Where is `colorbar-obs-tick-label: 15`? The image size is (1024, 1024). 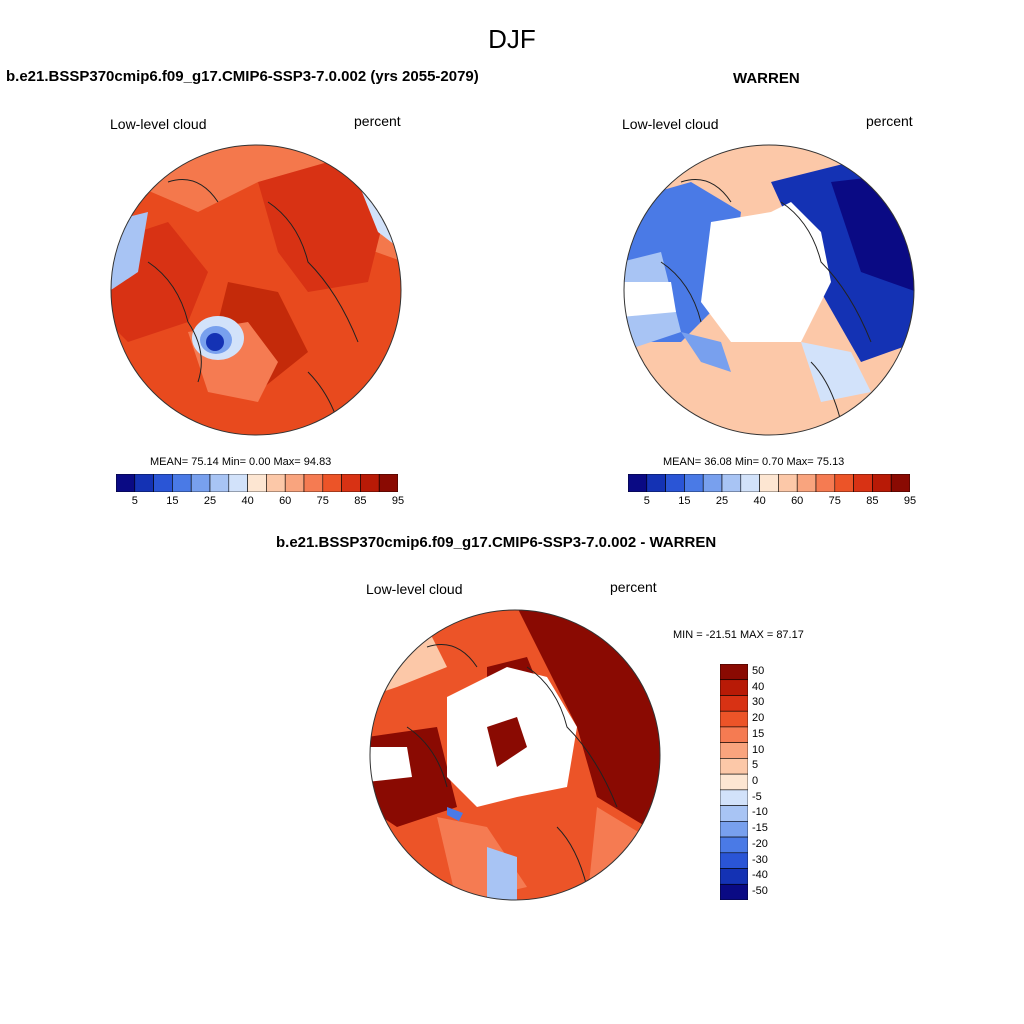 colorbar-obs-tick-label: 15 is located at coordinates (684, 501).